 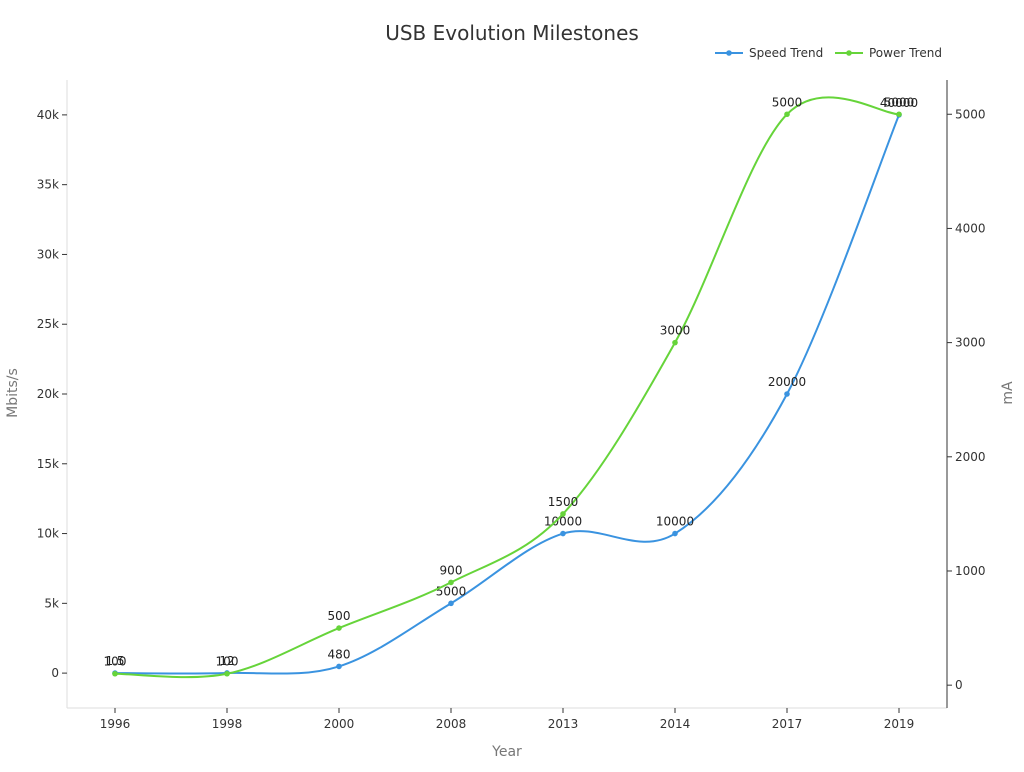 What do you see at coordinates (339, 724) in the screenshot?
I see `x-tick-label: 2000` at bounding box center [339, 724].